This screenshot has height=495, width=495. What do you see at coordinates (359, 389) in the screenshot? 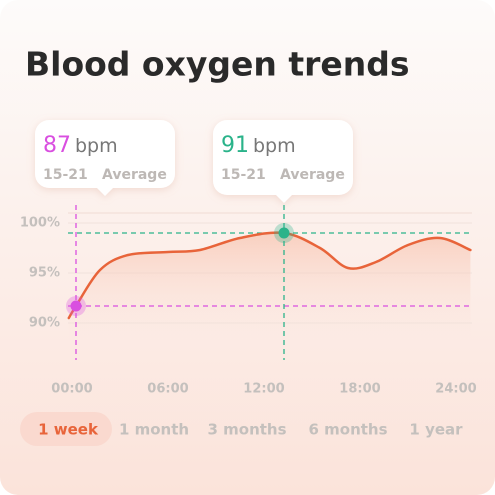
I see `x-tick-label: 18:00` at bounding box center [359, 389].